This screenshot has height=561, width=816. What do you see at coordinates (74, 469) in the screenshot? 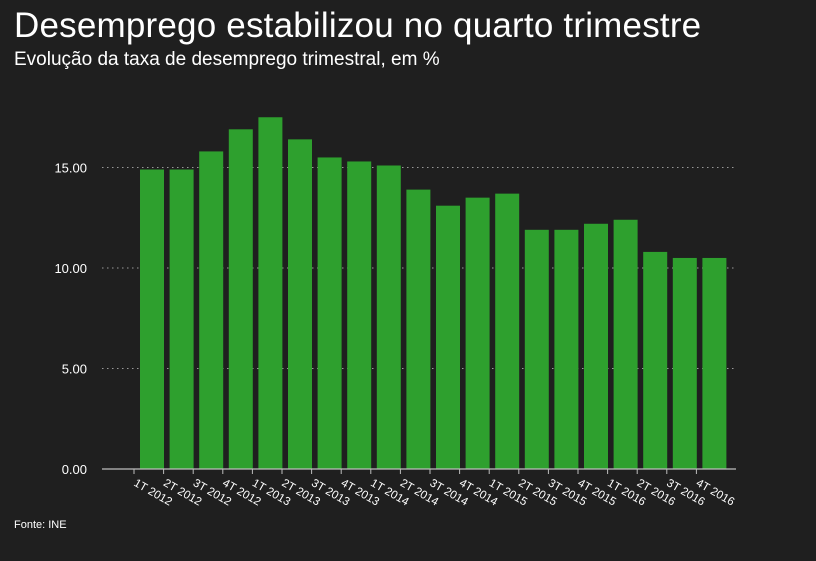
I see `y-tick-label: 0.00` at bounding box center [74, 469].